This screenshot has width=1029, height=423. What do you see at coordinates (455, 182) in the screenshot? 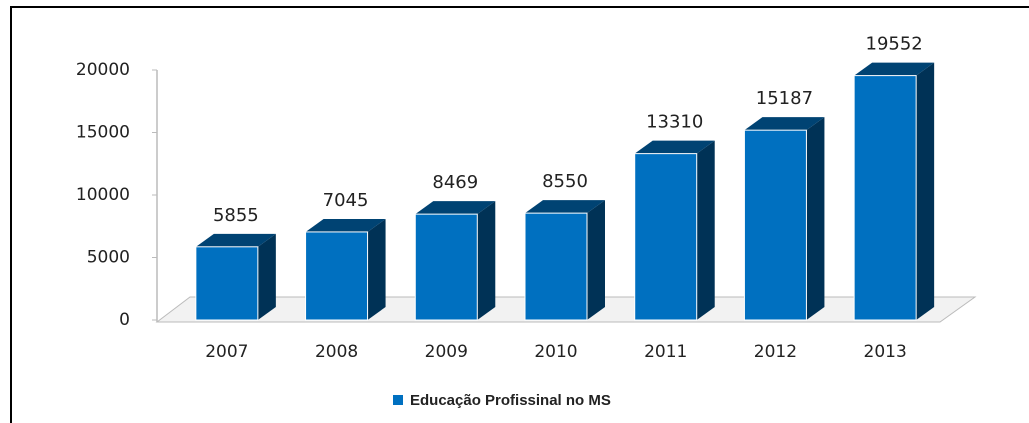
I see `data-label: 8469` at bounding box center [455, 182].